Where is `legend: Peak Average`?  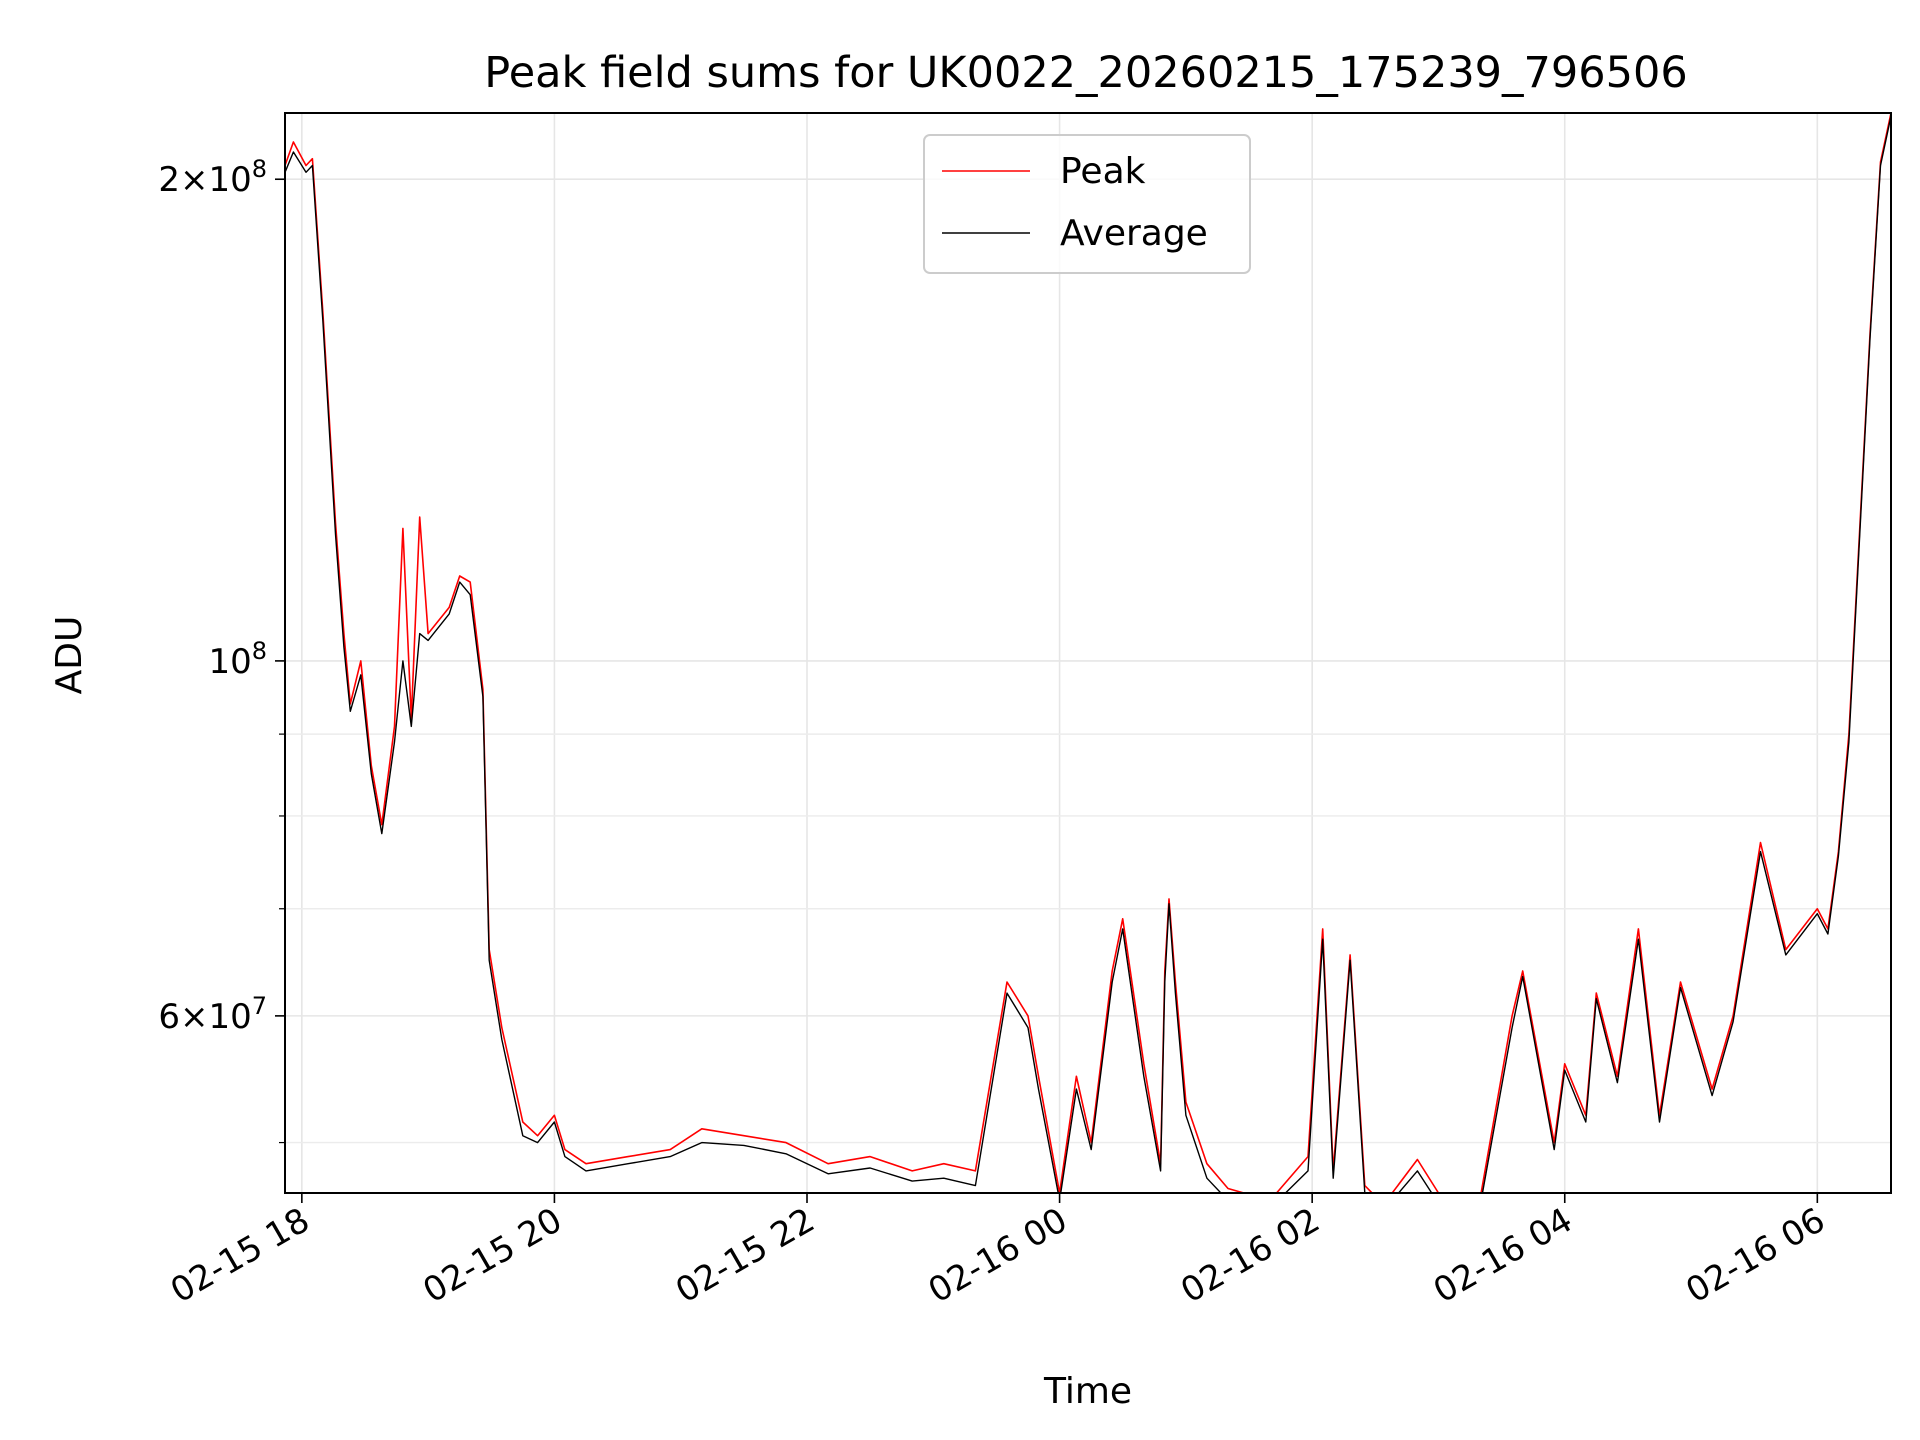 legend: Peak Average is located at coordinates (1087, 204).